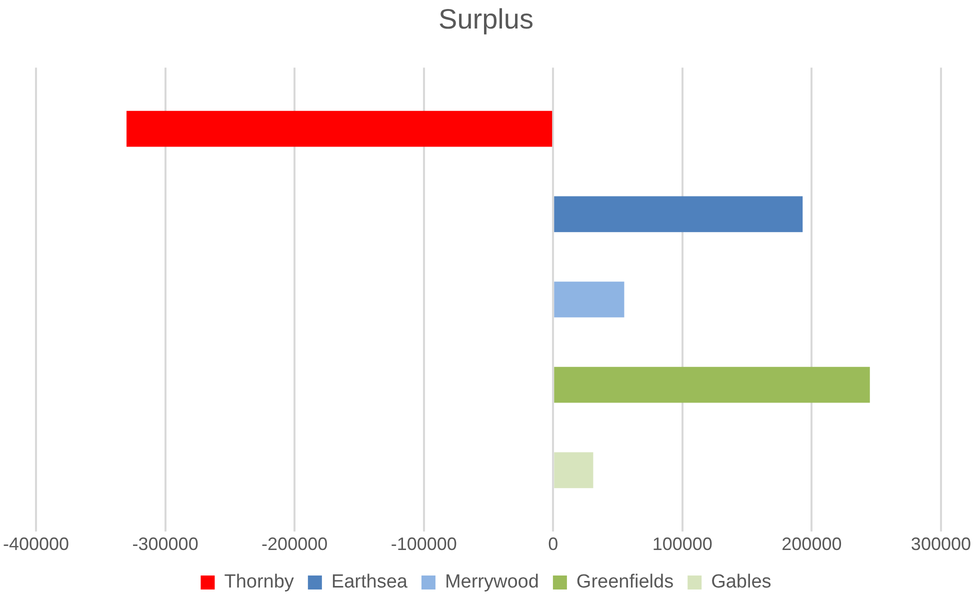 This screenshot has height=602, width=974. I want to click on x-tick-label: -300000, so click(165, 544).